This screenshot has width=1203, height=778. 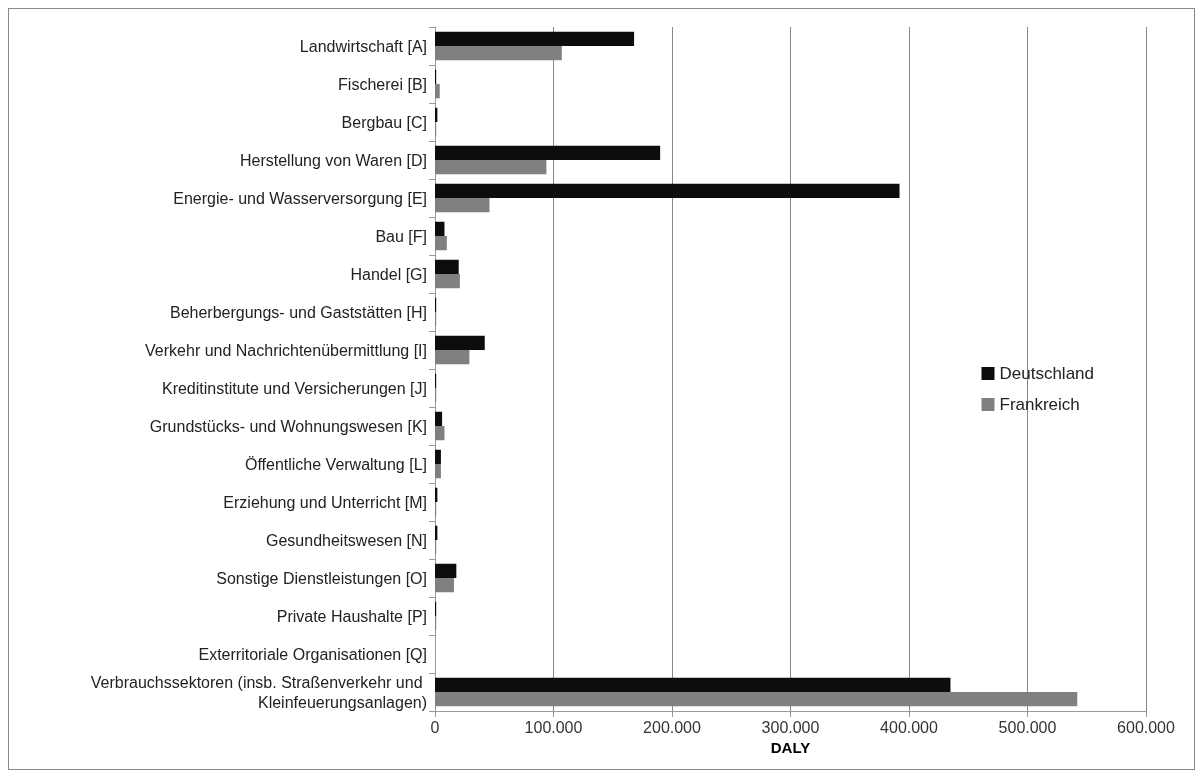 What do you see at coordinates (286, 350) in the screenshot?
I see `y-tick-label: Verkehr und Nachrichtenübermittlung [I]` at bounding box center [286, 350].